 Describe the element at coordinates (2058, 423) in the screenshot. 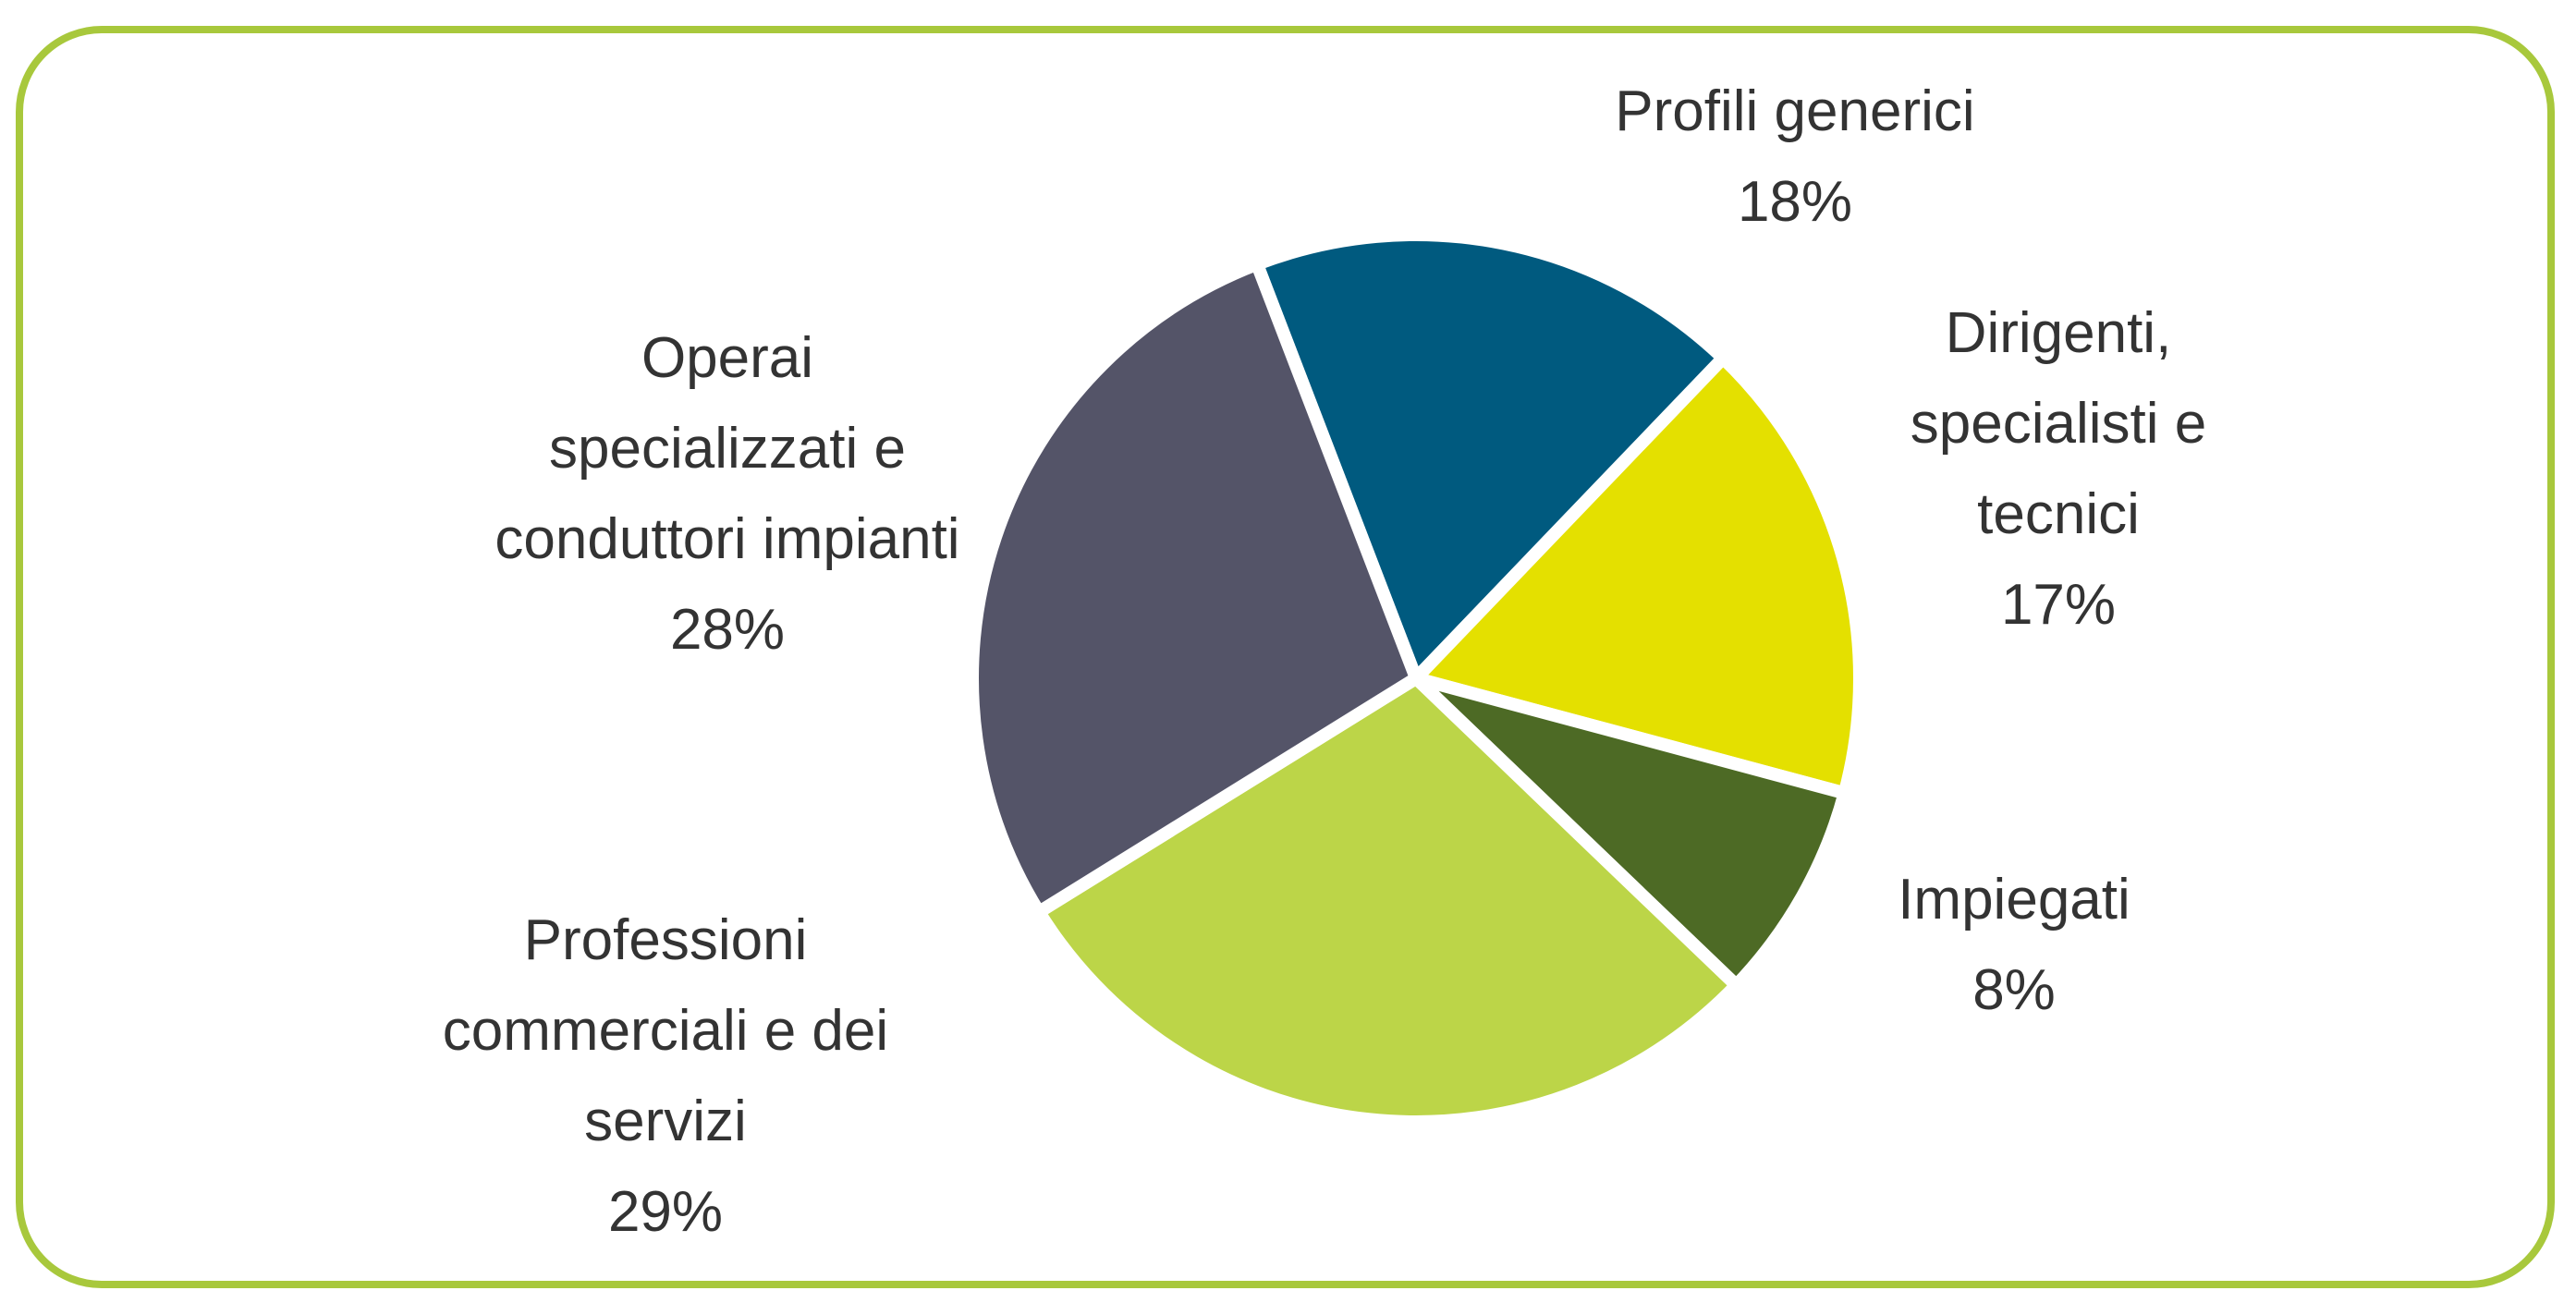

I see `category-label: Dirigenti, specialisti e tecnici` at that location.